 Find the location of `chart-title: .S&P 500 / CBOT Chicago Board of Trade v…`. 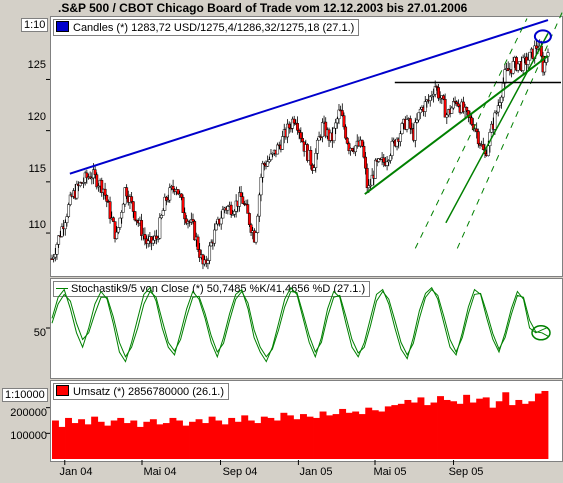

chart-title: .S&P 500 / CBOT Chicago Board of Trade v… is located at coordinates (263, 8).